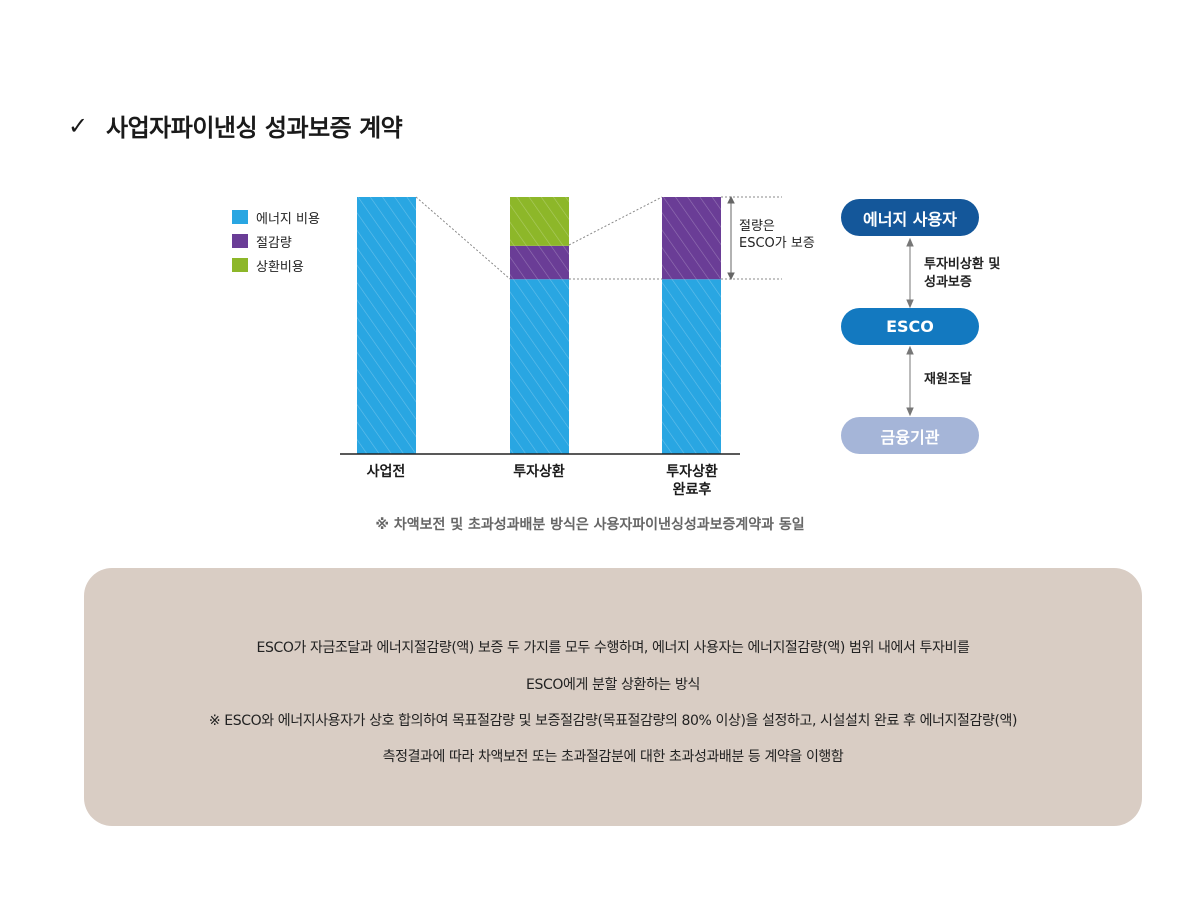 This screenshot has width=1200, height=900. Describe the element at coordinates (777, 243) in the screenshot. I see `annotation-line: ESCO가 보증` at that location.